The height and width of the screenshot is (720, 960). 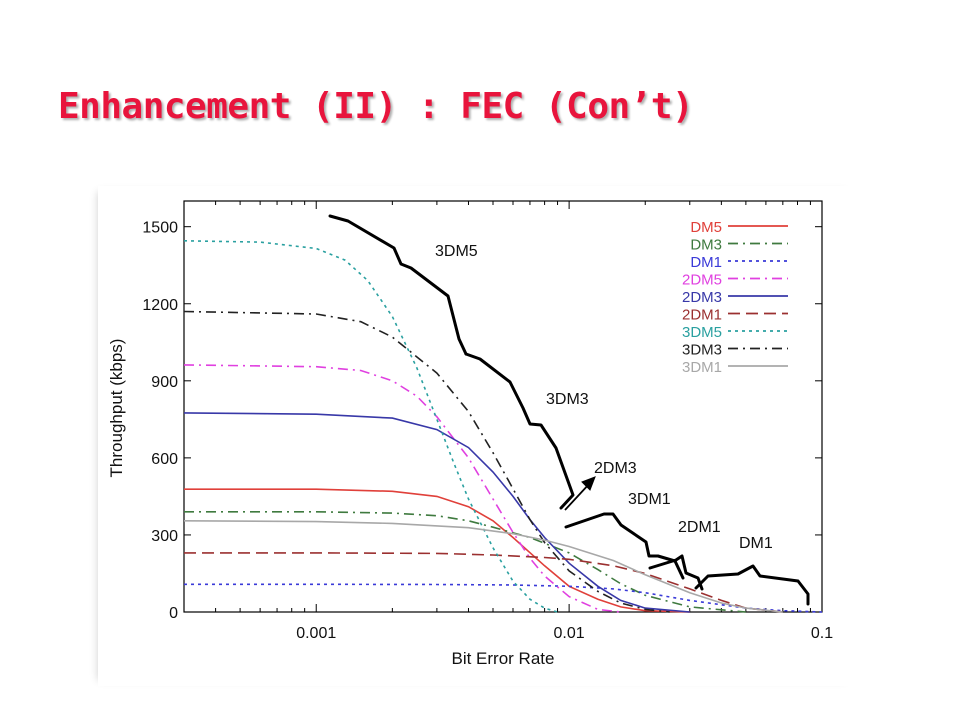 I want to click on y-tick-label: 0, so click(x=173, y=613).